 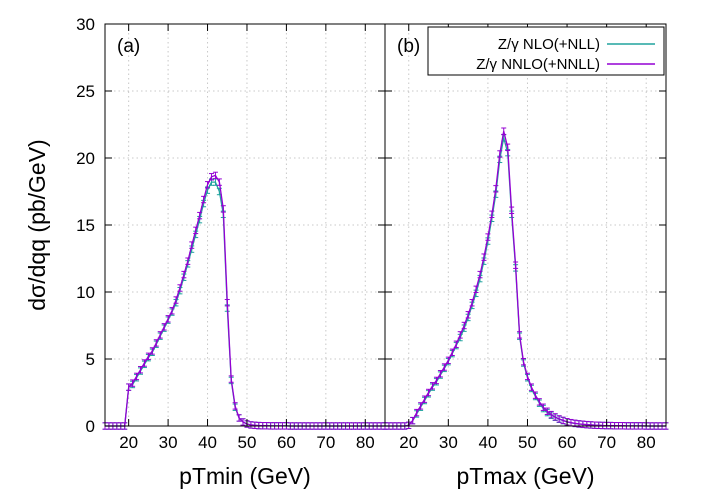 I want to click on x-axis-label: pTmax (GeV), so click(x=525, y=476).